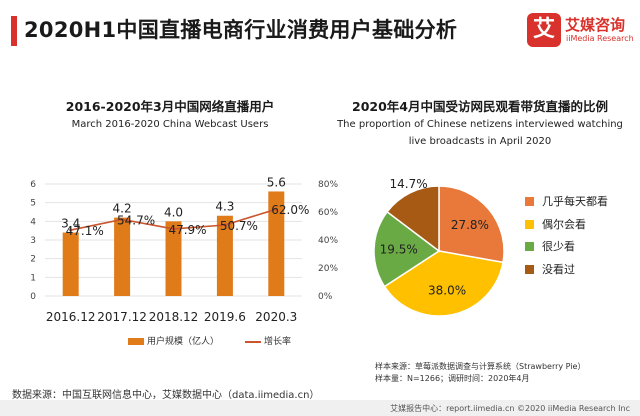 The height and width of the screenshot is (416, 640). I want to click on rate-value-label: 47.1%, so click(85, 231).